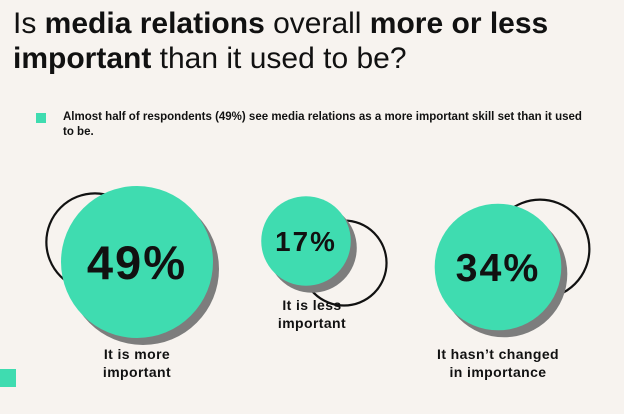 This screenshot has height=414, width=624. I want to click on bubble-value-label-0: 49%, so click(137, 262).